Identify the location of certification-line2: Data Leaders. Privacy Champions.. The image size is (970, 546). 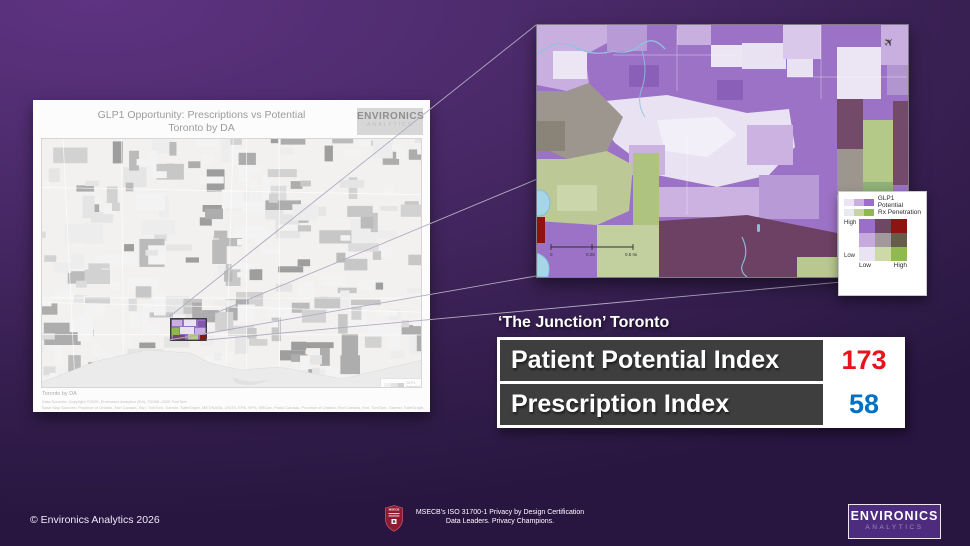
(500, 521).